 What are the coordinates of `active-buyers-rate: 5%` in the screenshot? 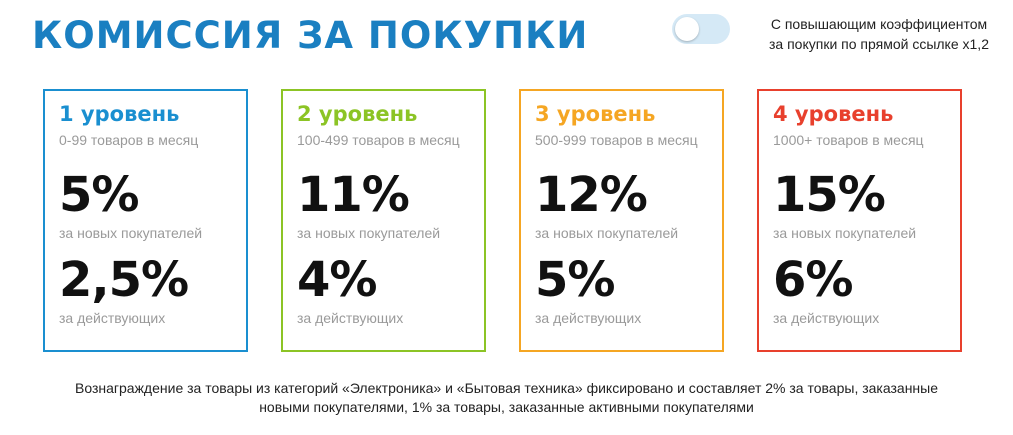 It's located at (575, 280).